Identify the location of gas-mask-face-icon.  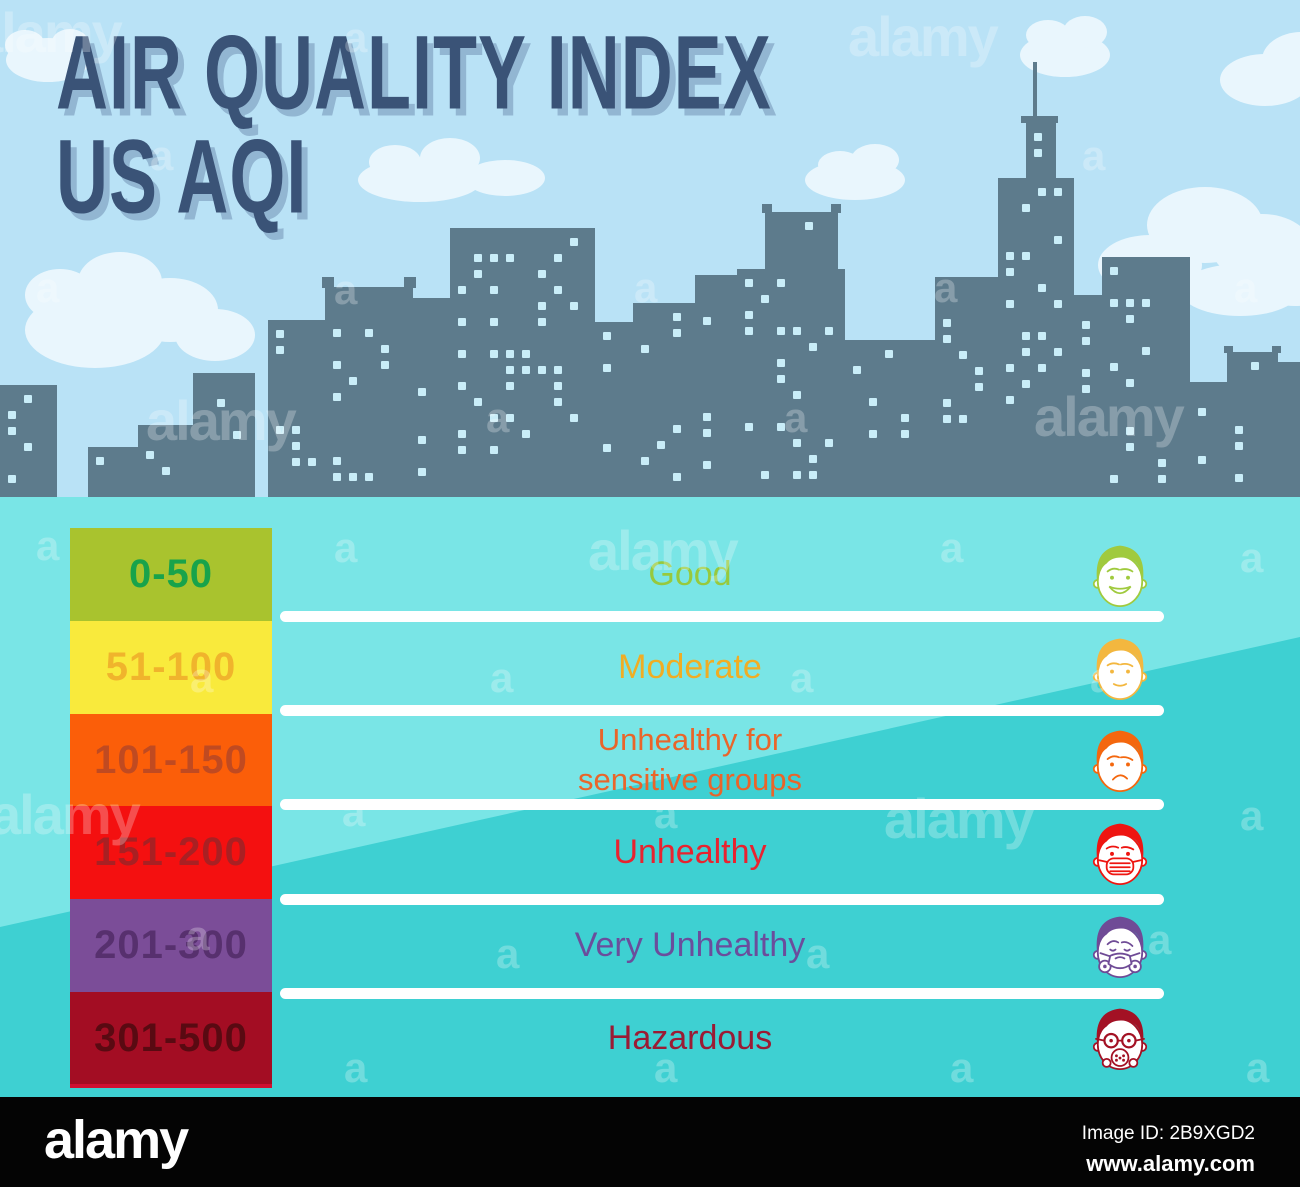
(1120, 1038).